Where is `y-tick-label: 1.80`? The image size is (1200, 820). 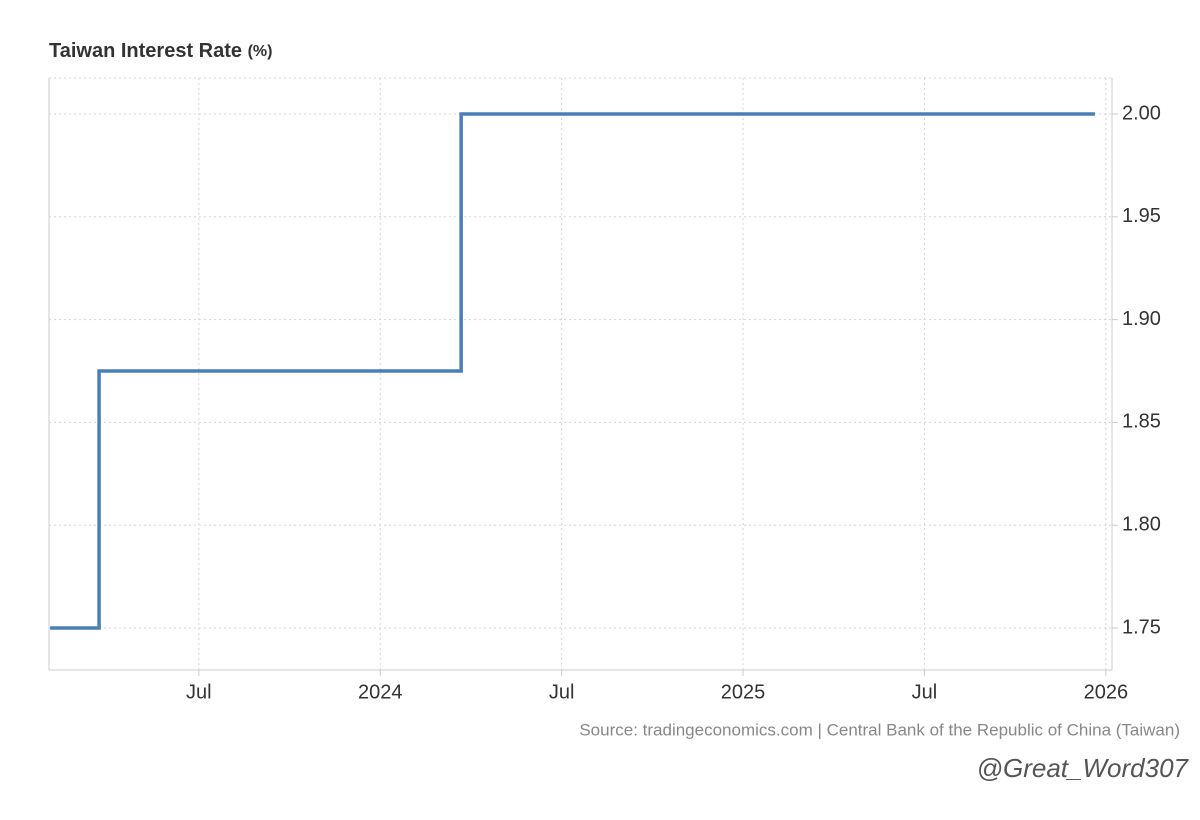
y-tick-label: 1.80 is located at coordinates (1141, 525).